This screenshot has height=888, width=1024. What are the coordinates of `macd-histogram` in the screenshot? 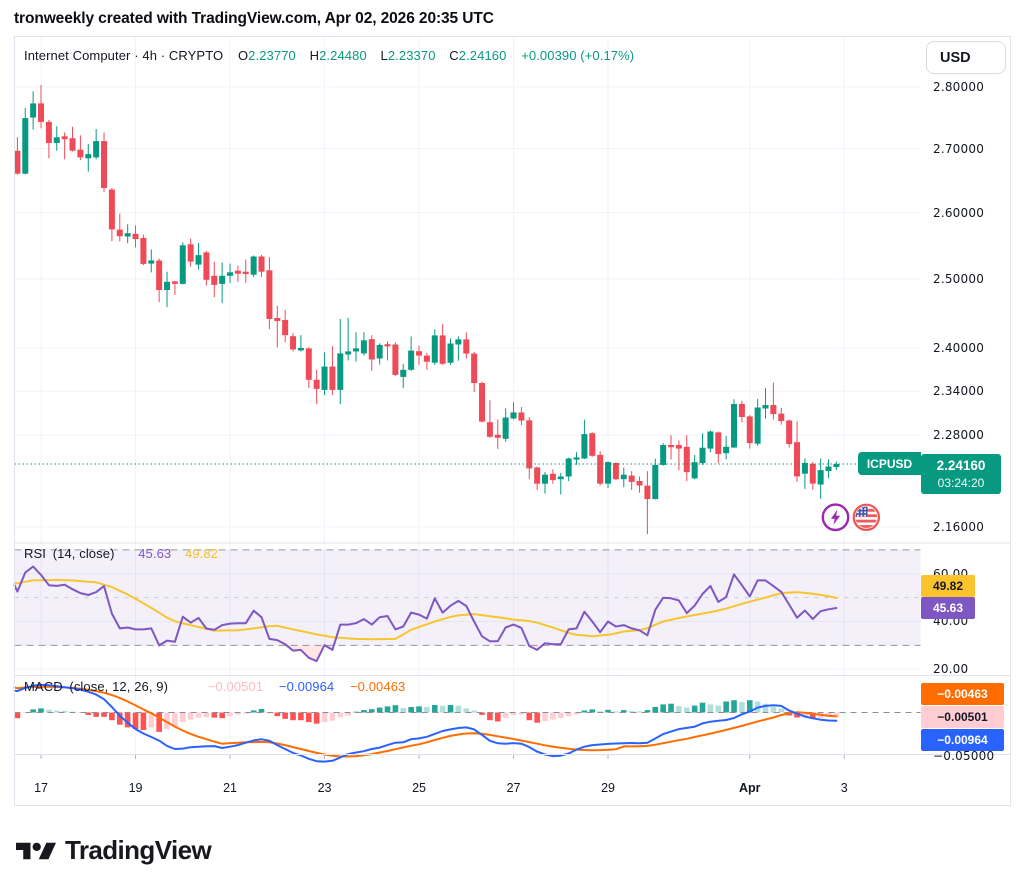 It's located at (427, 716).